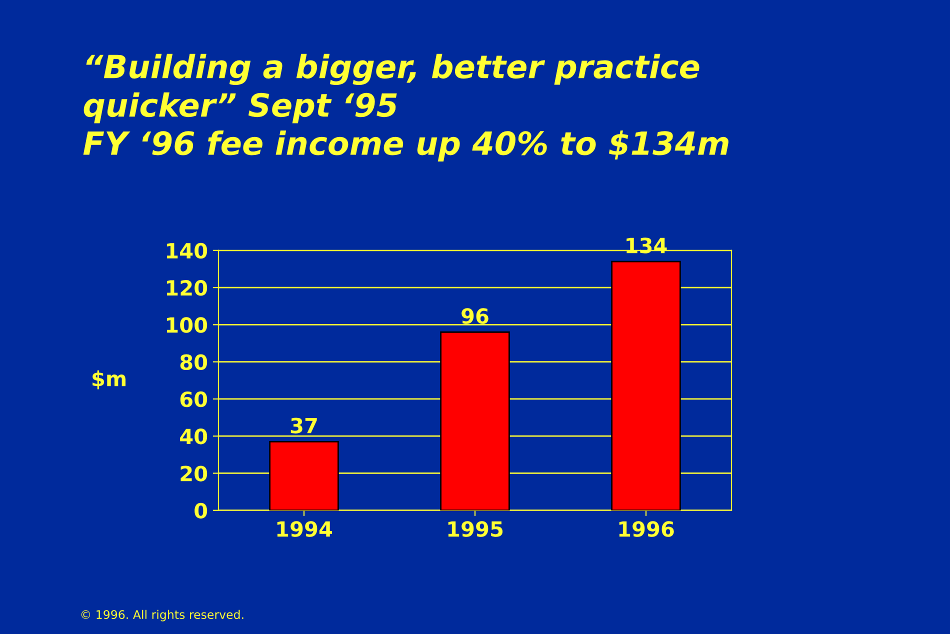  What do you see at coordinates (475, 529) in the screenshot?
I see `x-tick-label: 1995` at bounding box center [475, 529].